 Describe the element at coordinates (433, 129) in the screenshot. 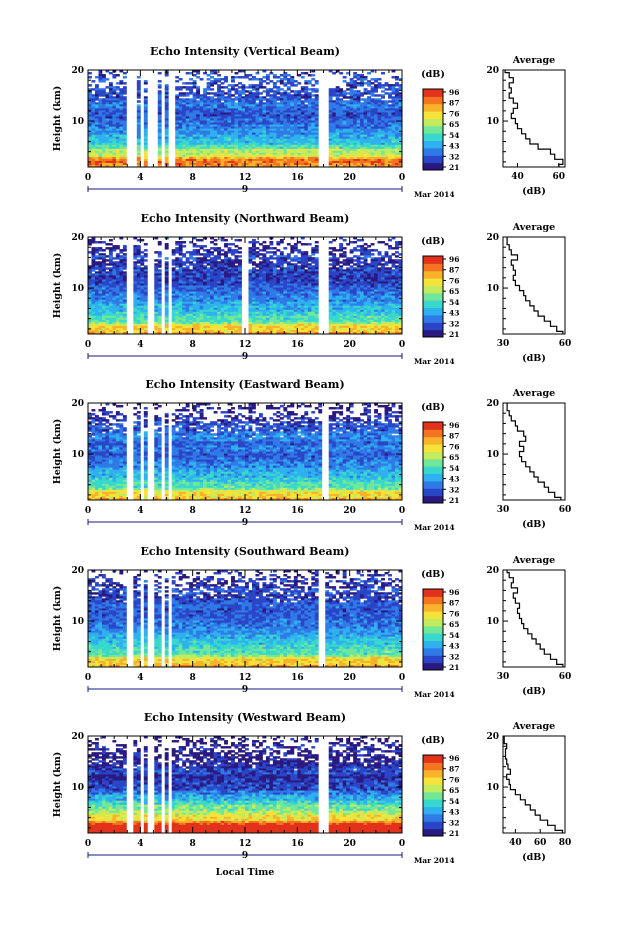

I see `colorbar-frame` at that location.